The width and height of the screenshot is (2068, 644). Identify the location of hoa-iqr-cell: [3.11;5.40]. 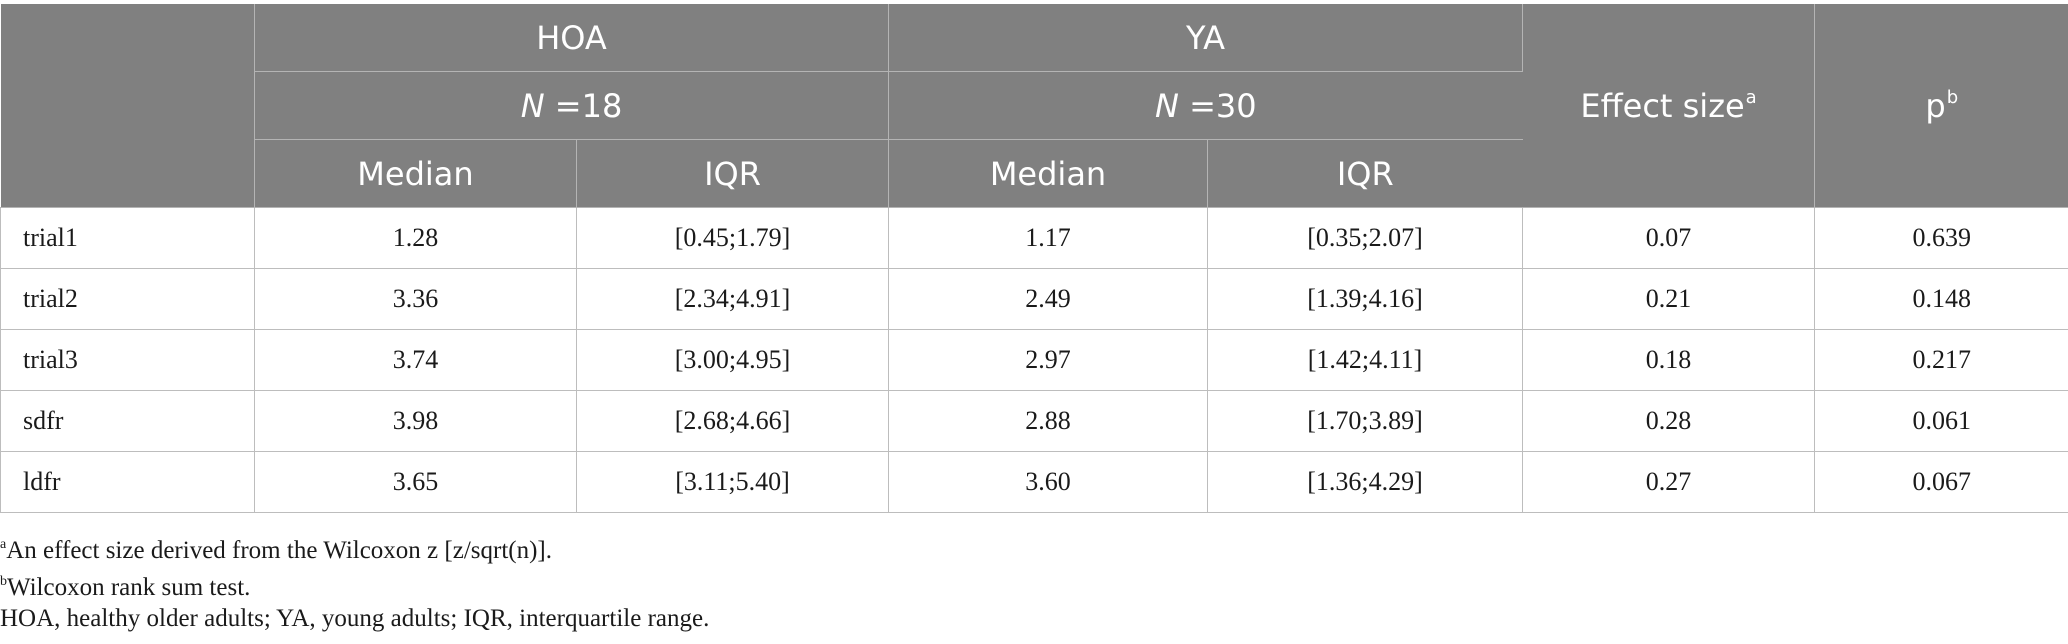
(733, 482).